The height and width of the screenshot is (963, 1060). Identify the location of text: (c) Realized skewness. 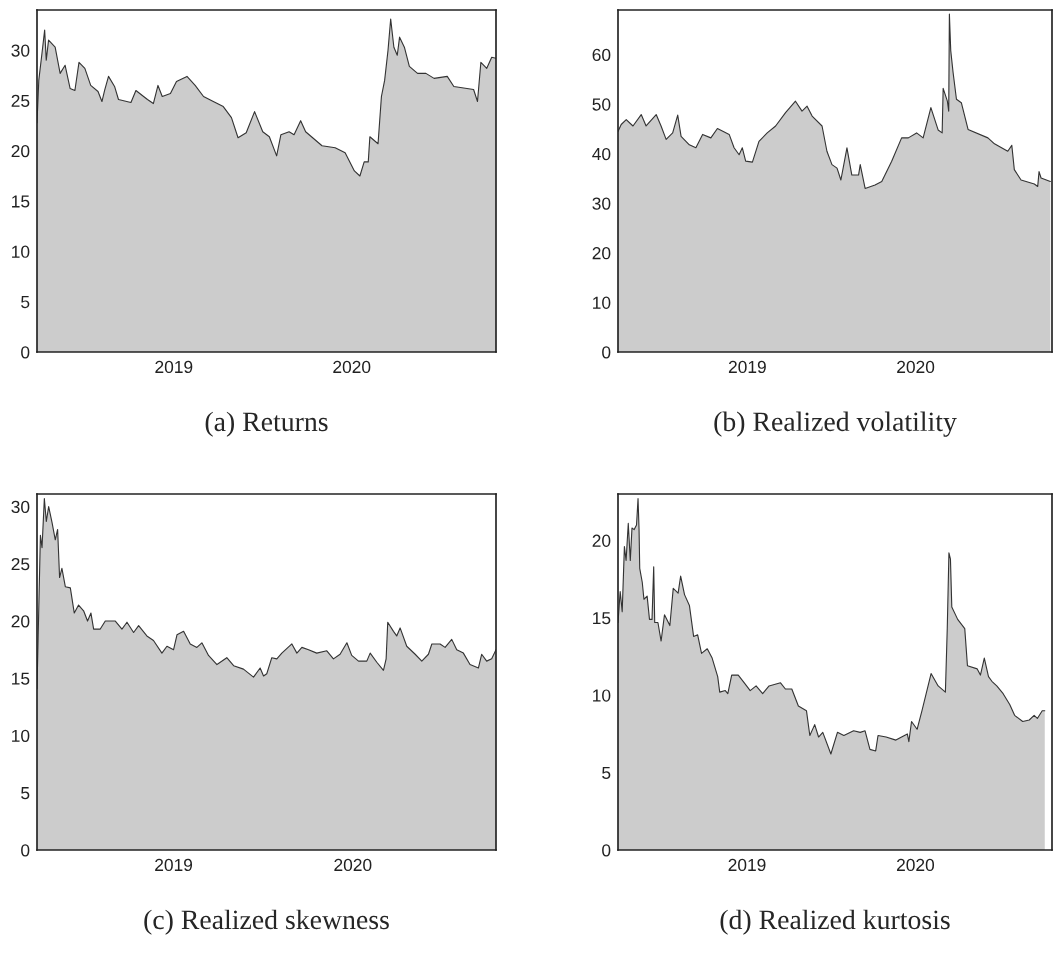
(266, 922).